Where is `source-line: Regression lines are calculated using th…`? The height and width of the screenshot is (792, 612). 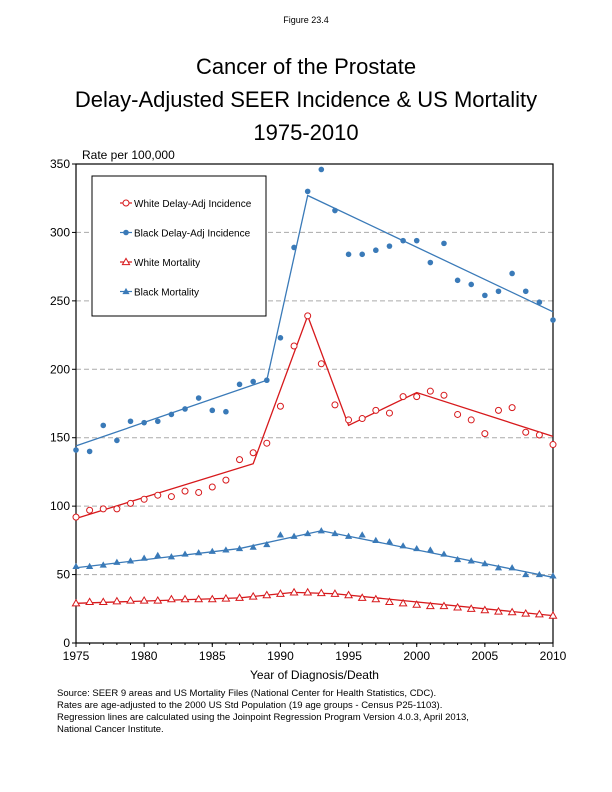
source-line: Regression lines are calculated using th… is located at coordinates (263, 717).